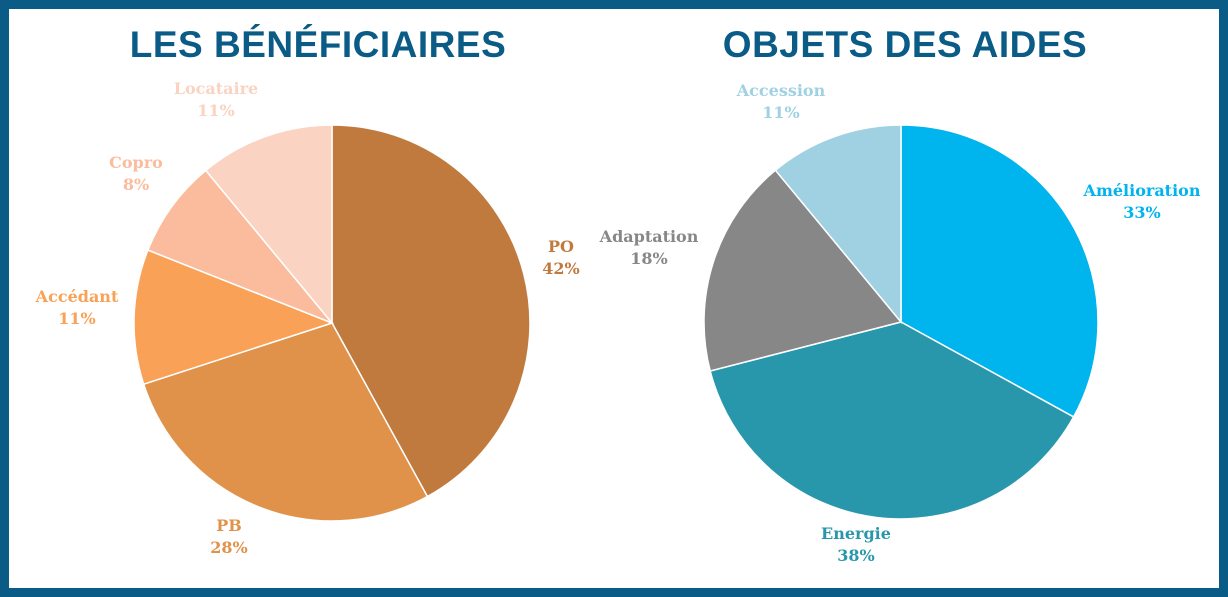 The width and height of the screenshot is (1228, 597). What do you see at coordinates (76, 318) in the screenshot?
I see `slice-value-accedant: 11%` at bounding box center [76, 318].